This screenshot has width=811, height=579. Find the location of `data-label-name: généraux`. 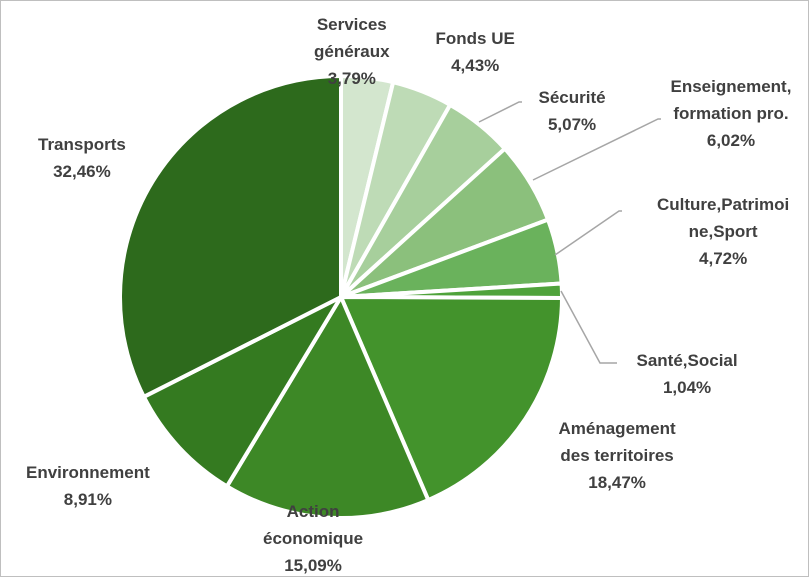

data-label-name: généraux is located at coordinates (352, 51).